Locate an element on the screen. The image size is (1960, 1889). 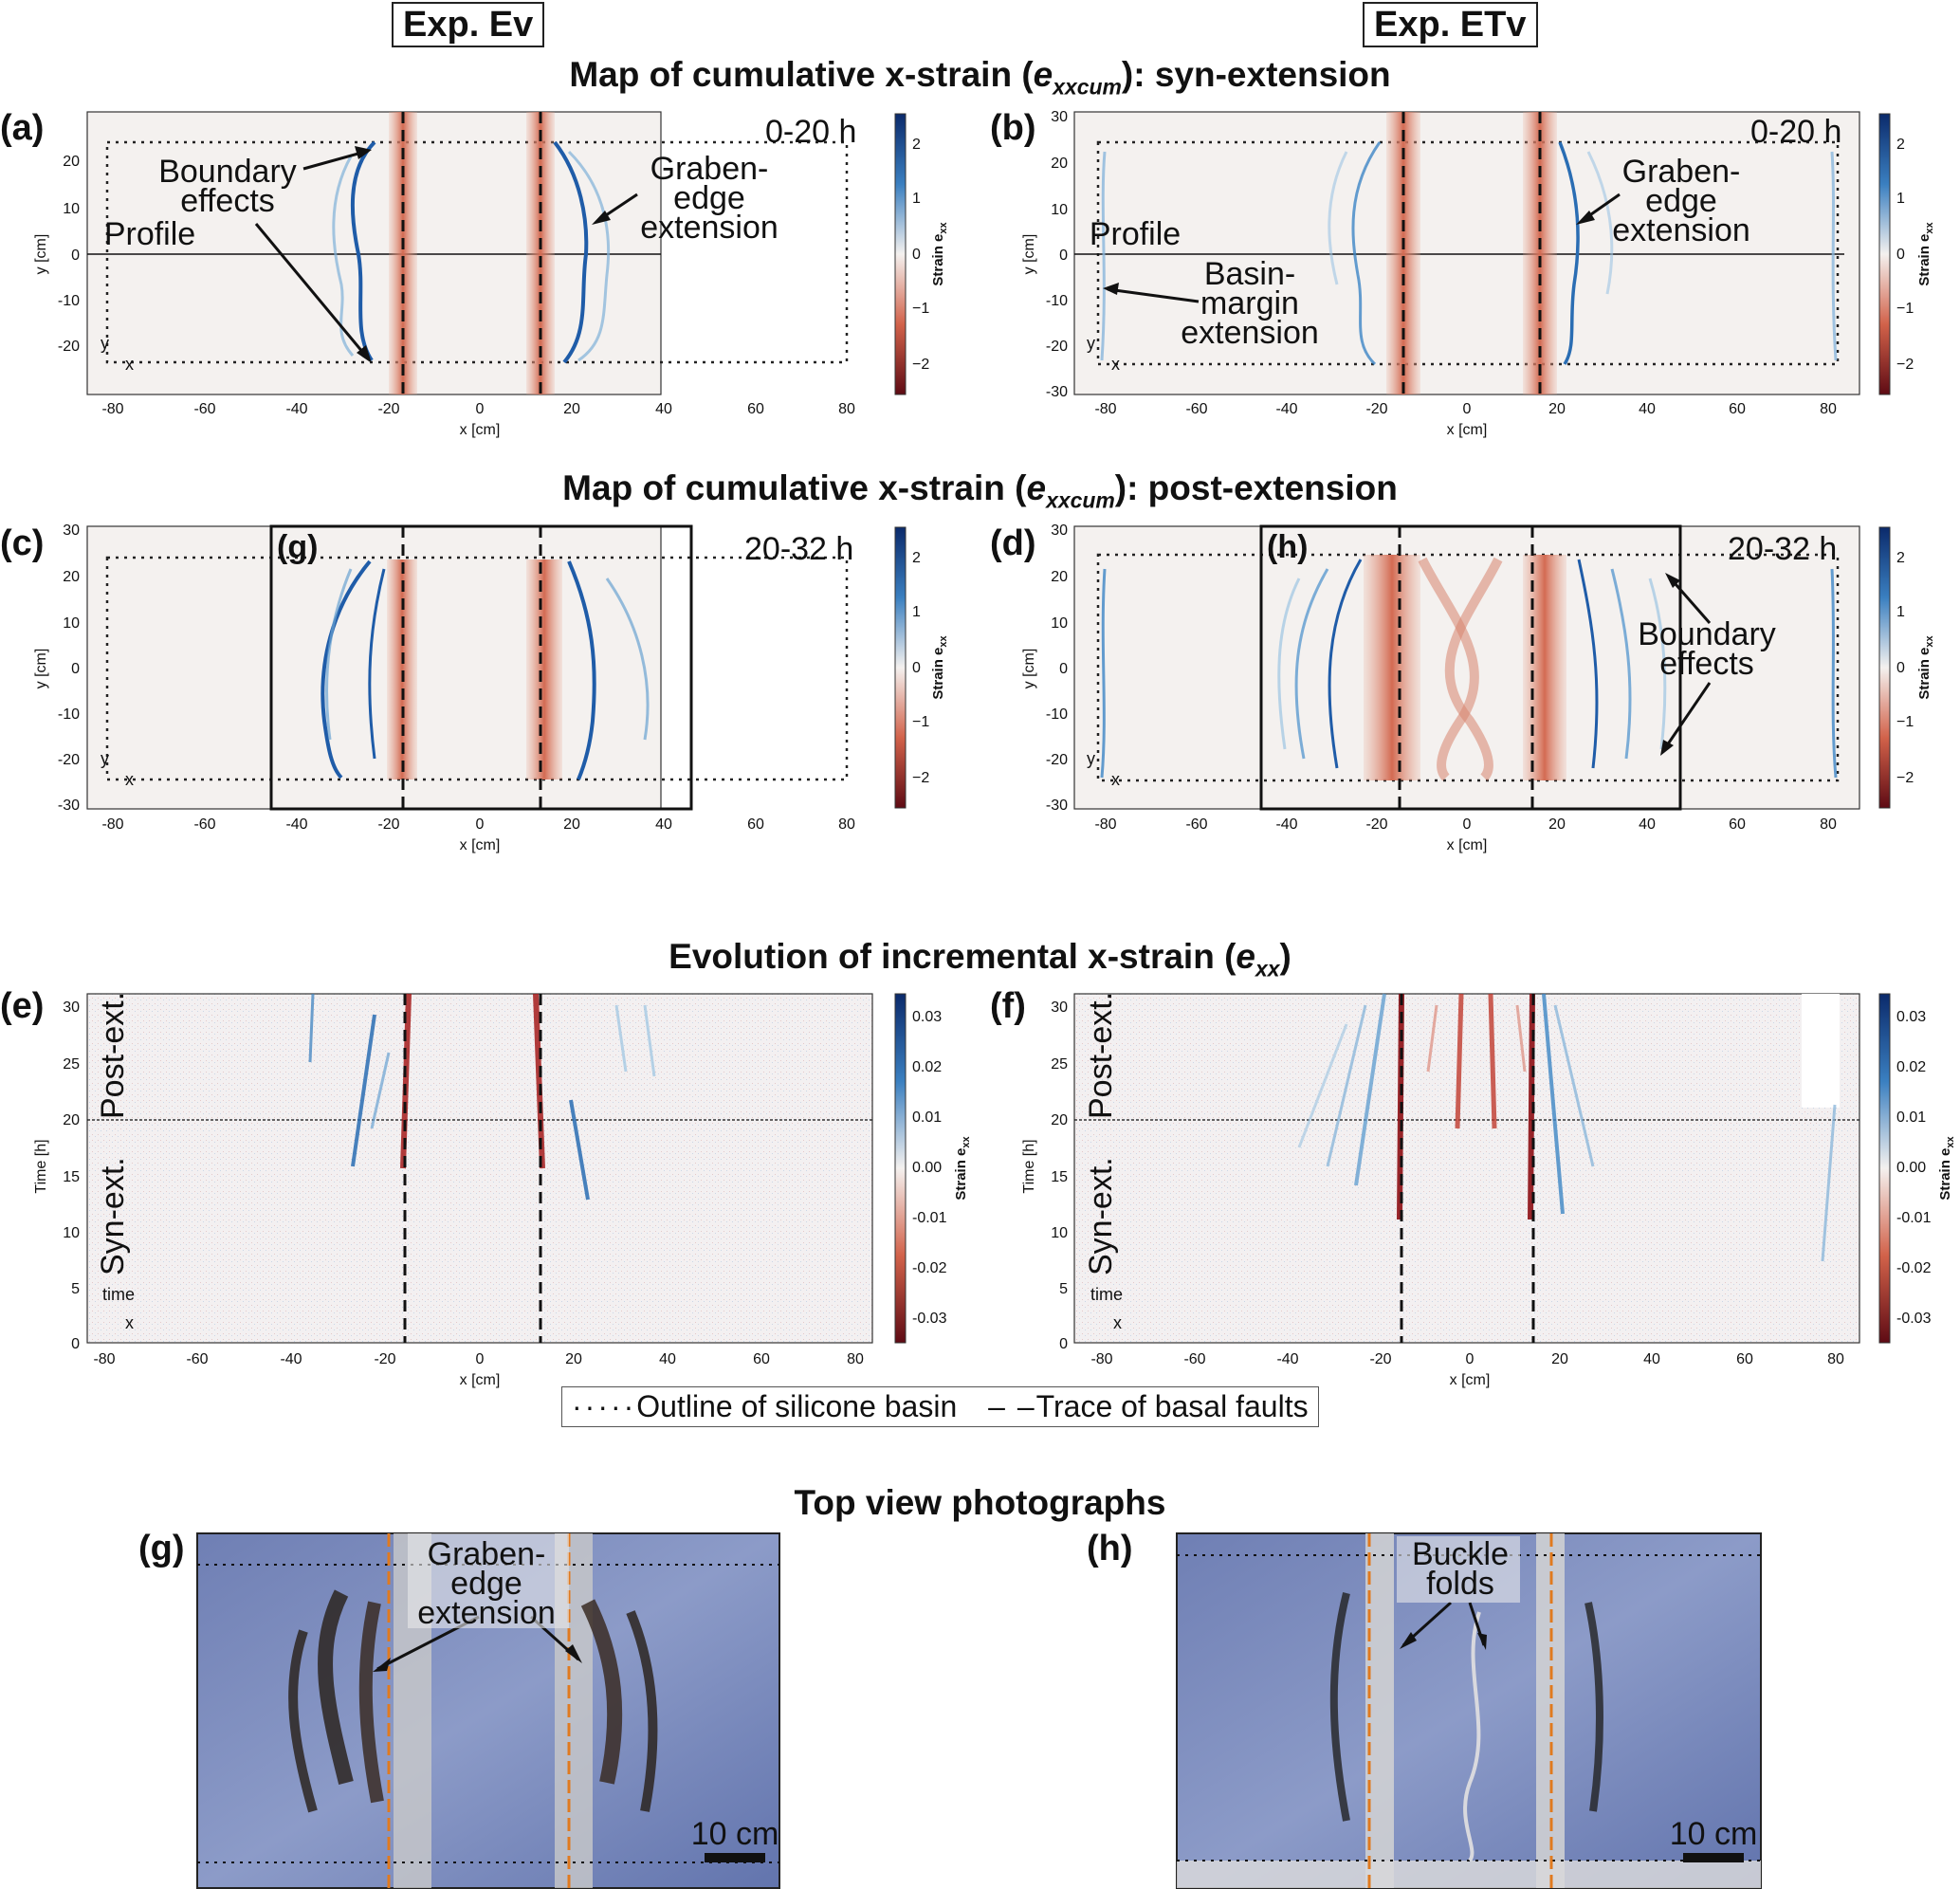
inset-label-c: (g) is located at coordinates (297, 547).